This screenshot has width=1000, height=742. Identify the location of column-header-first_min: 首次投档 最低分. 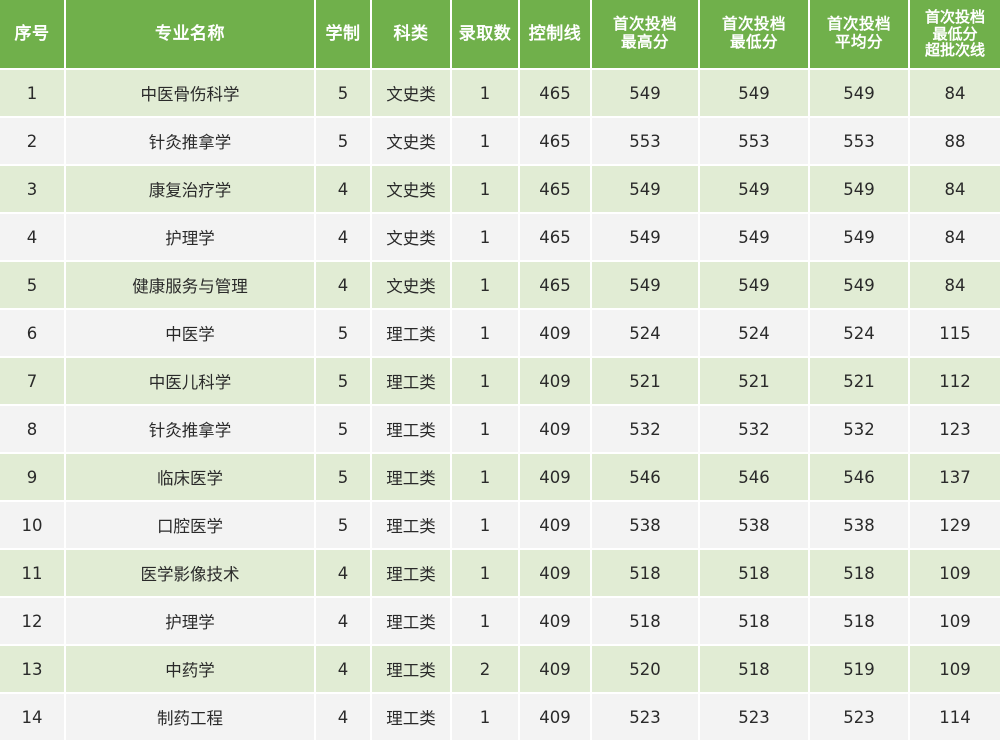
(755, 35).